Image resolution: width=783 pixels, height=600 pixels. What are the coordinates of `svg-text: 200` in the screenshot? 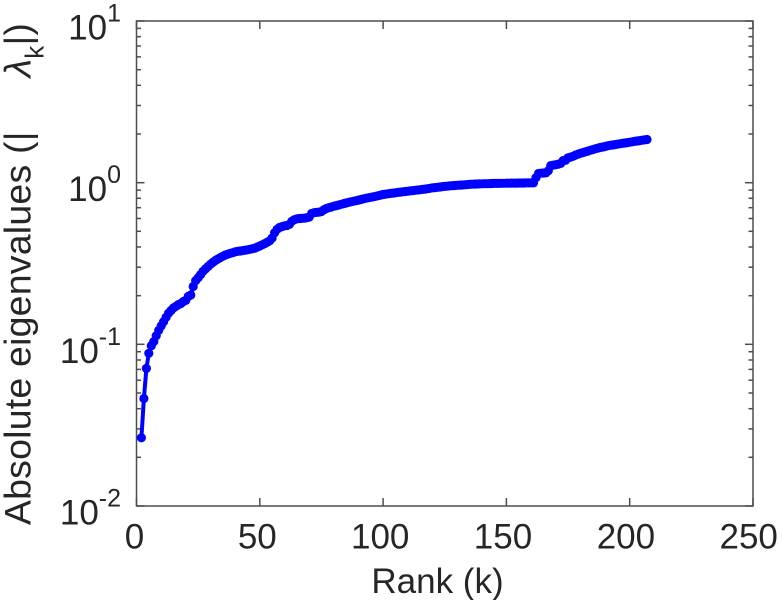 It's located at (626, 537).